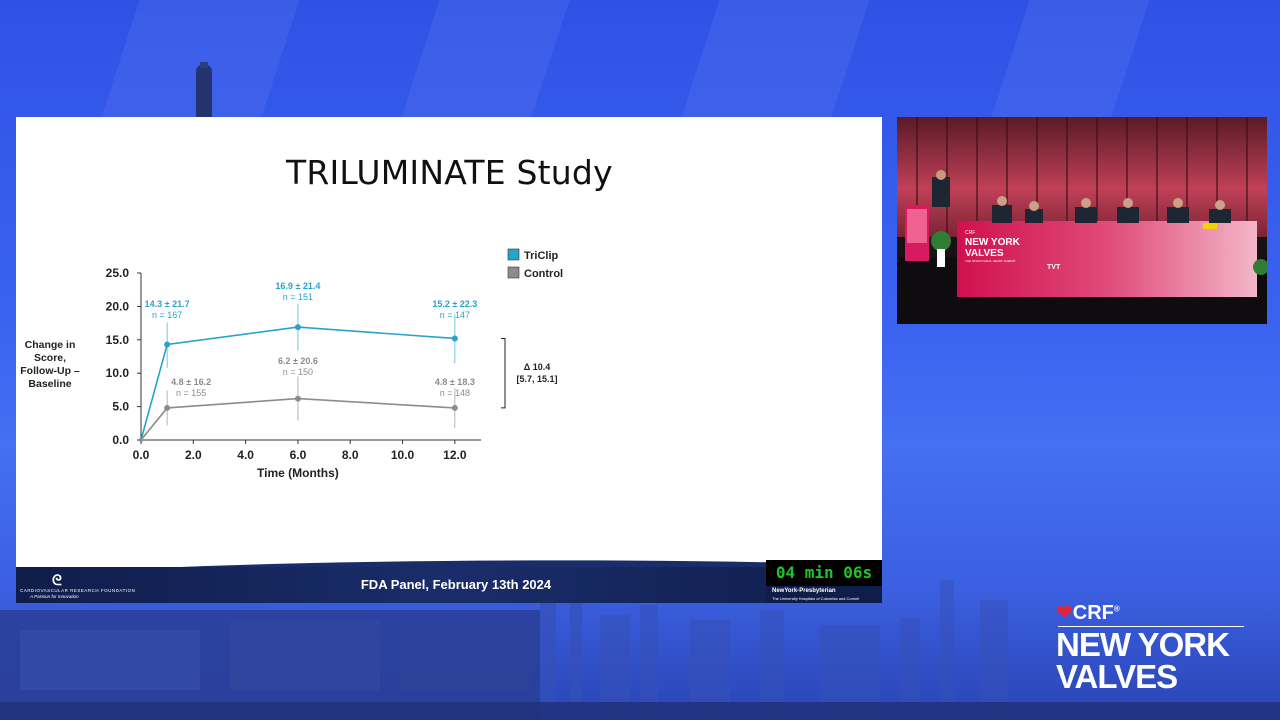 The image size is (1280, 720). Describe the element at coordinates (57, 580) in the screenshot. I see `crf-swirl-icon: ᘓ` at that location.